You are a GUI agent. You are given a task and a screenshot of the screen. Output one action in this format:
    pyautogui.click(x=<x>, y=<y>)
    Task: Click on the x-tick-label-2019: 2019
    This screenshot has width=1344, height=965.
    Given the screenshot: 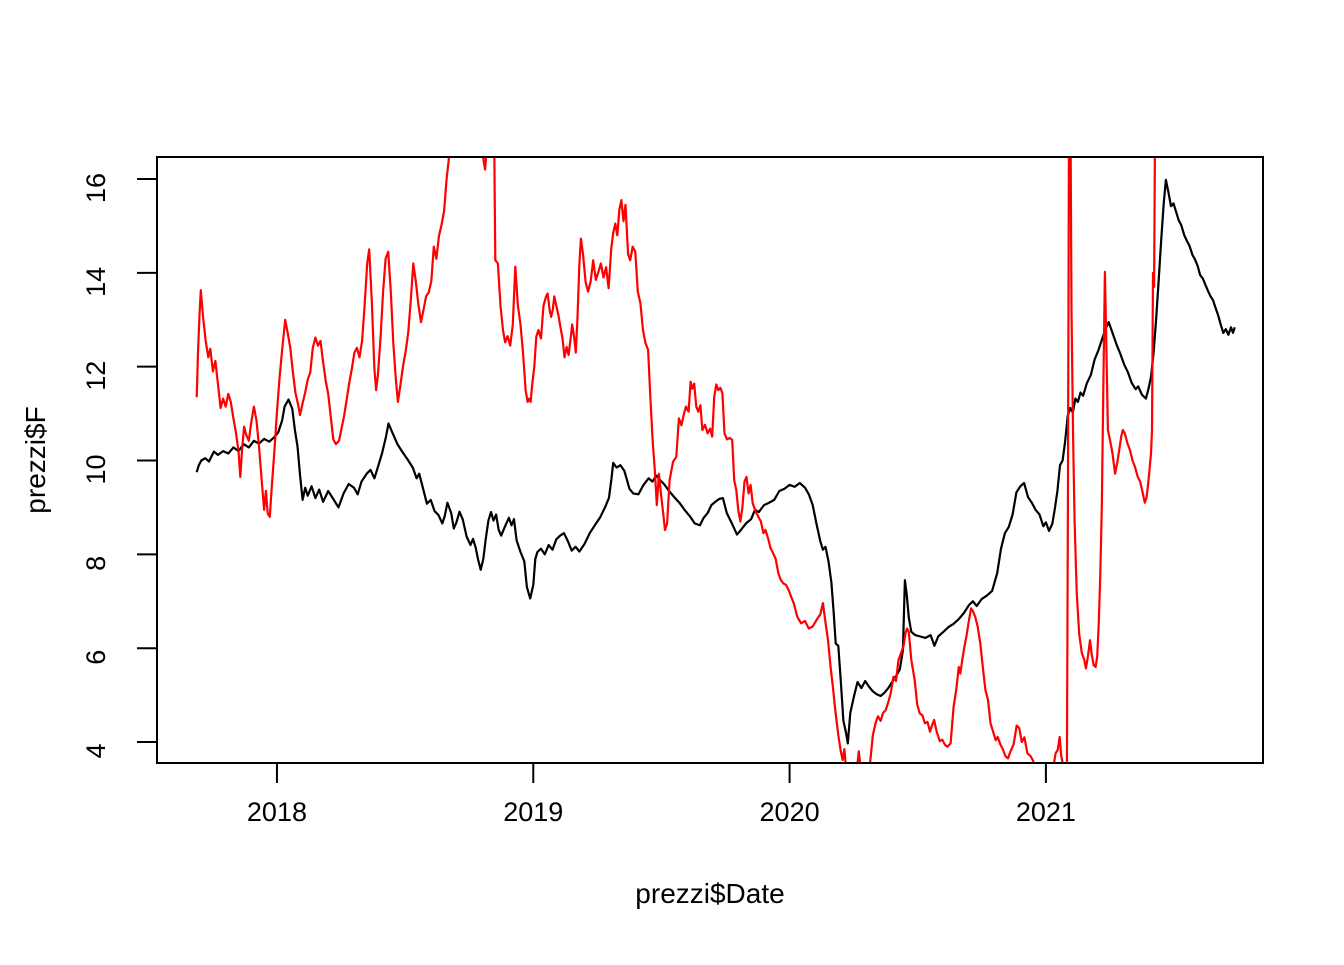 What is the action you would take?
    pyautogui.click(x=533, y=812)
    